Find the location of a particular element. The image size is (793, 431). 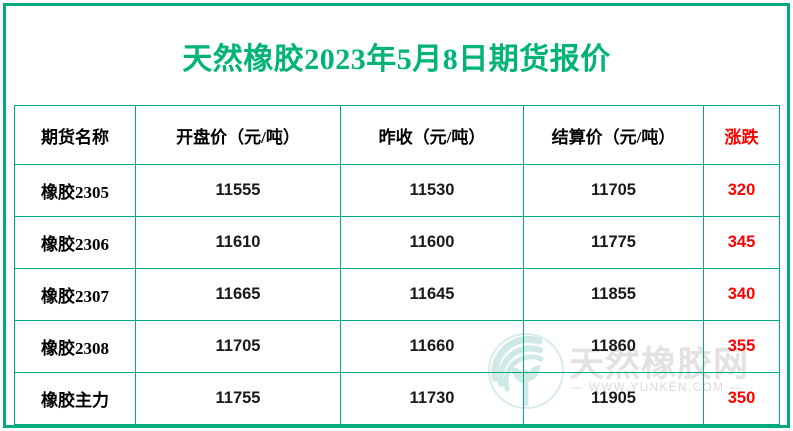

column-header-settlement-price: 结算价（元/吨） is located at coordinates (613, 135).